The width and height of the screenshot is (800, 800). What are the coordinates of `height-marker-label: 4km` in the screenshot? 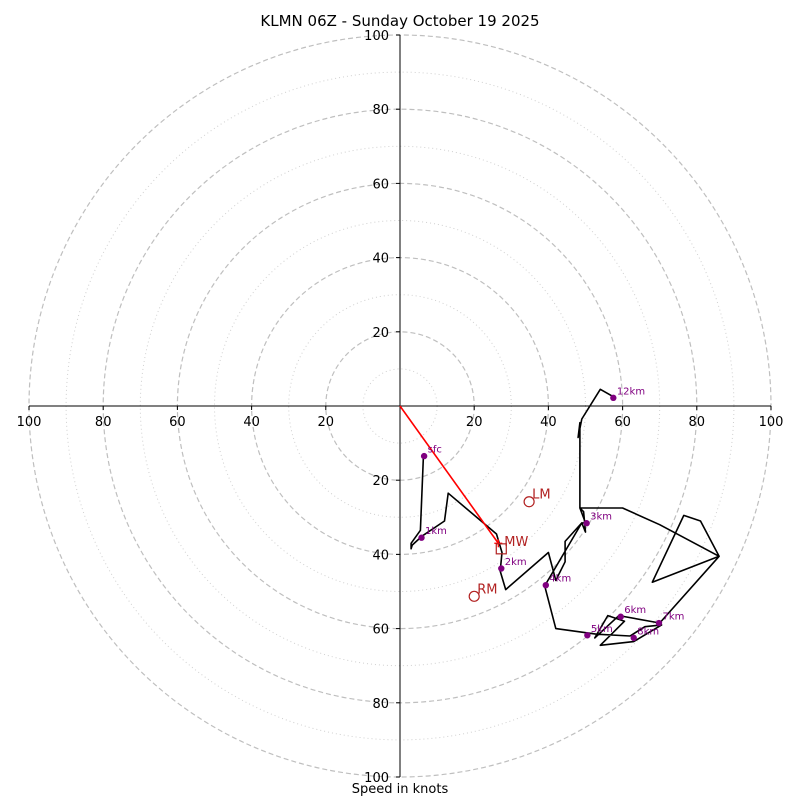 It's located at (560, 579).